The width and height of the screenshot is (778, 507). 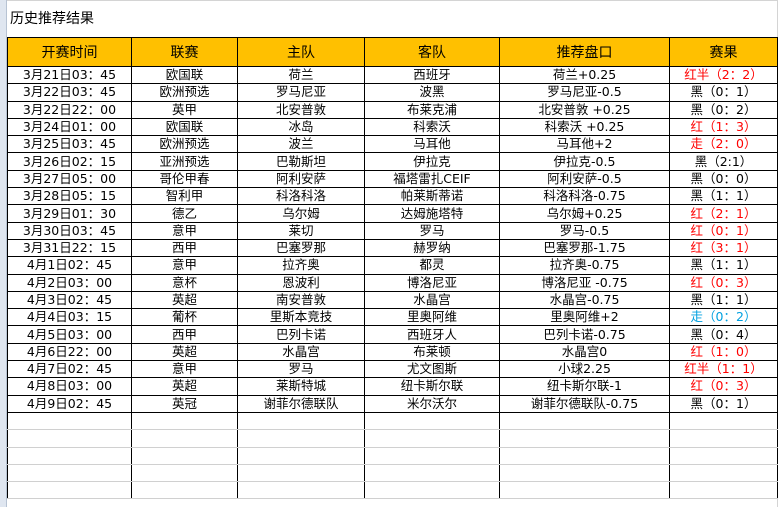 What do you see at coordinates (432, 92) in the screenshot?
I see `cell-away: 波黑` at bounding box center [432, 92].